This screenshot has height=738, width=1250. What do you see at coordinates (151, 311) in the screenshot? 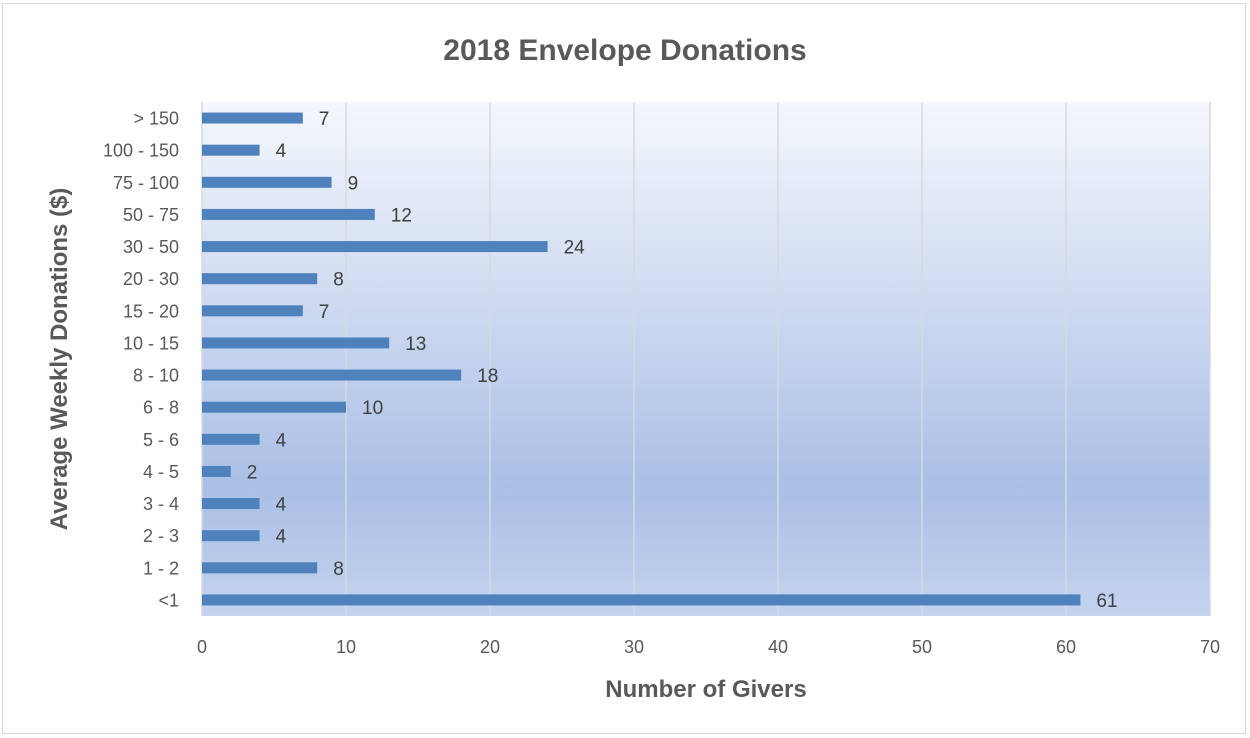
I see `y-tick-label: 15 - 20` at bounding box center [151, 311].